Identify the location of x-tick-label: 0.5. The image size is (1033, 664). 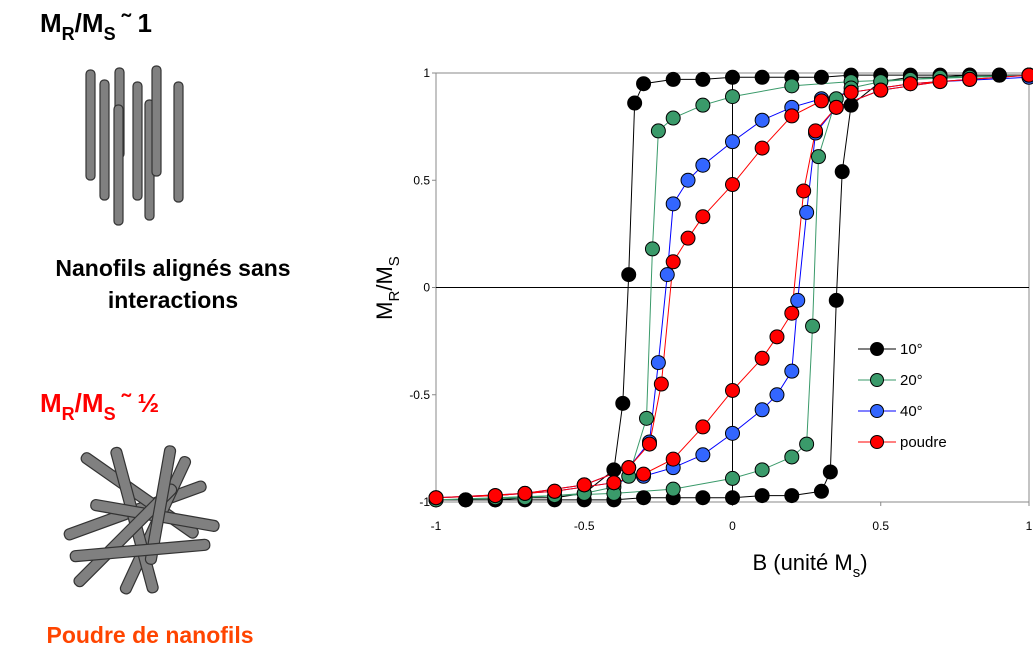
(880, 526).